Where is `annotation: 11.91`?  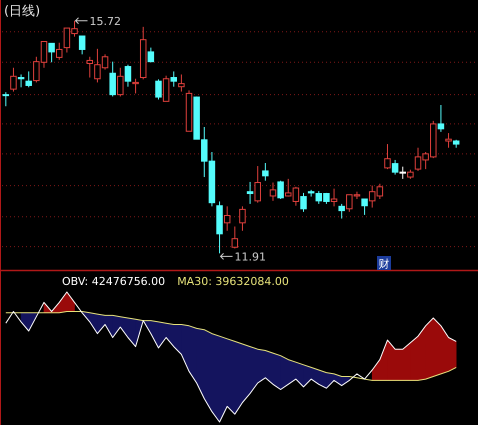 annotation: 11.91 is located at coordinates (250, 257).